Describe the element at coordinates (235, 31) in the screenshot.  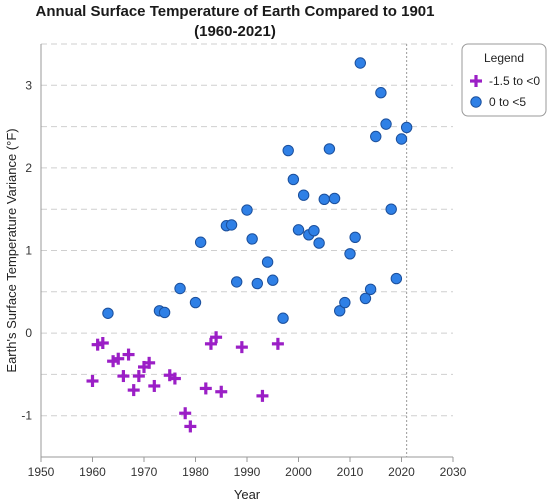
I see `chart-title-line-2: (1960-2021)` at that location.